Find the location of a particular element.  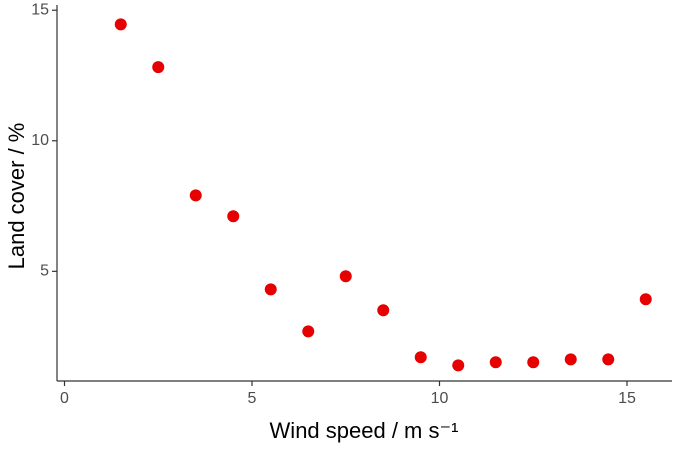

y-tick-label: 10 is located at coordinates (40, 140).